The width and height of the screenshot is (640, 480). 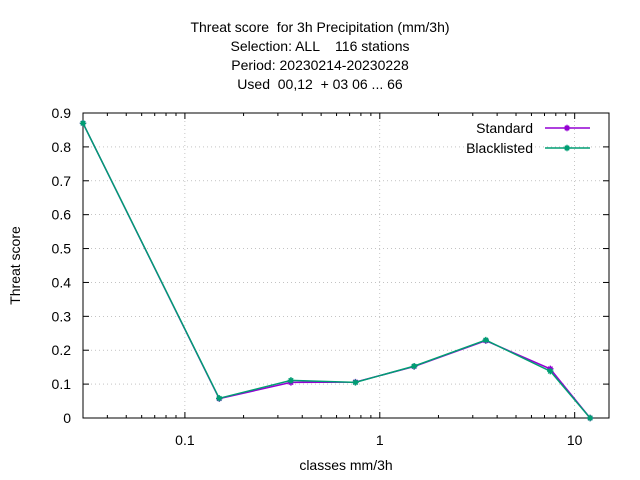 What do you see at coordinates (575, 440) in the screenshot?
I see `x-tick-label: 10` at bounding box center [575, 440].